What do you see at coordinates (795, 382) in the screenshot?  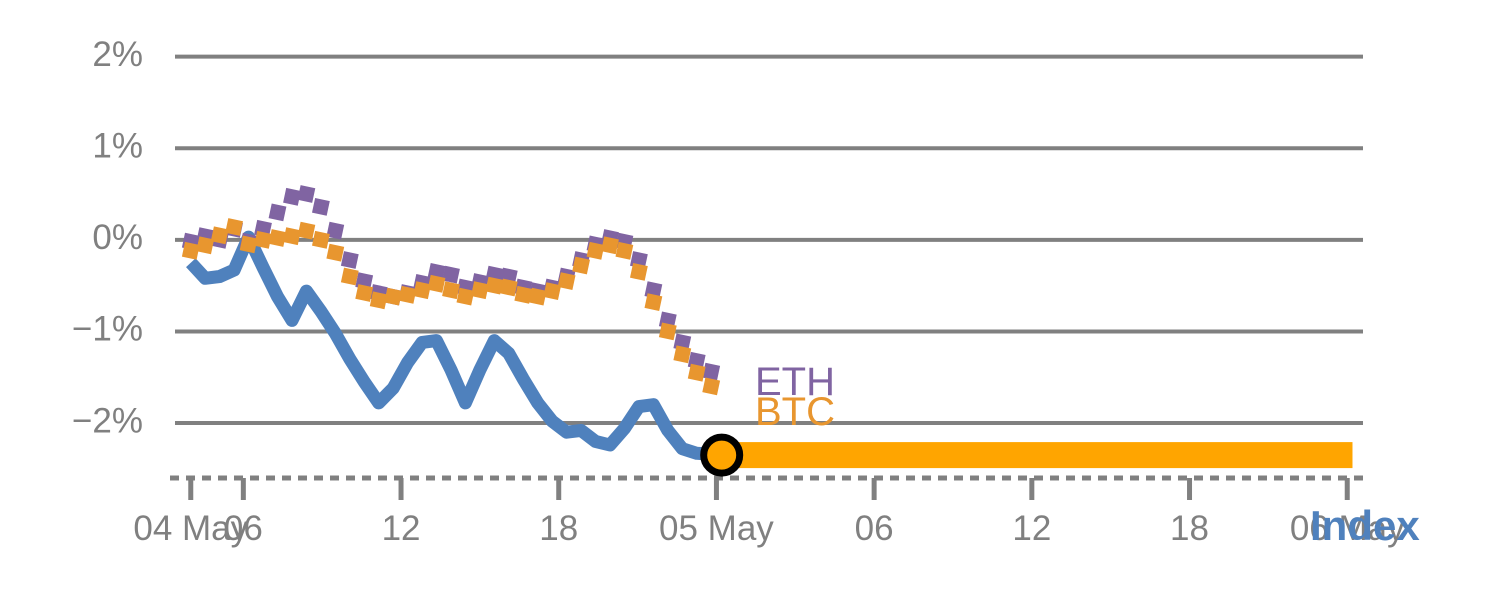 I see `series-label-eth: ETH` at bounding box center [795, 382].